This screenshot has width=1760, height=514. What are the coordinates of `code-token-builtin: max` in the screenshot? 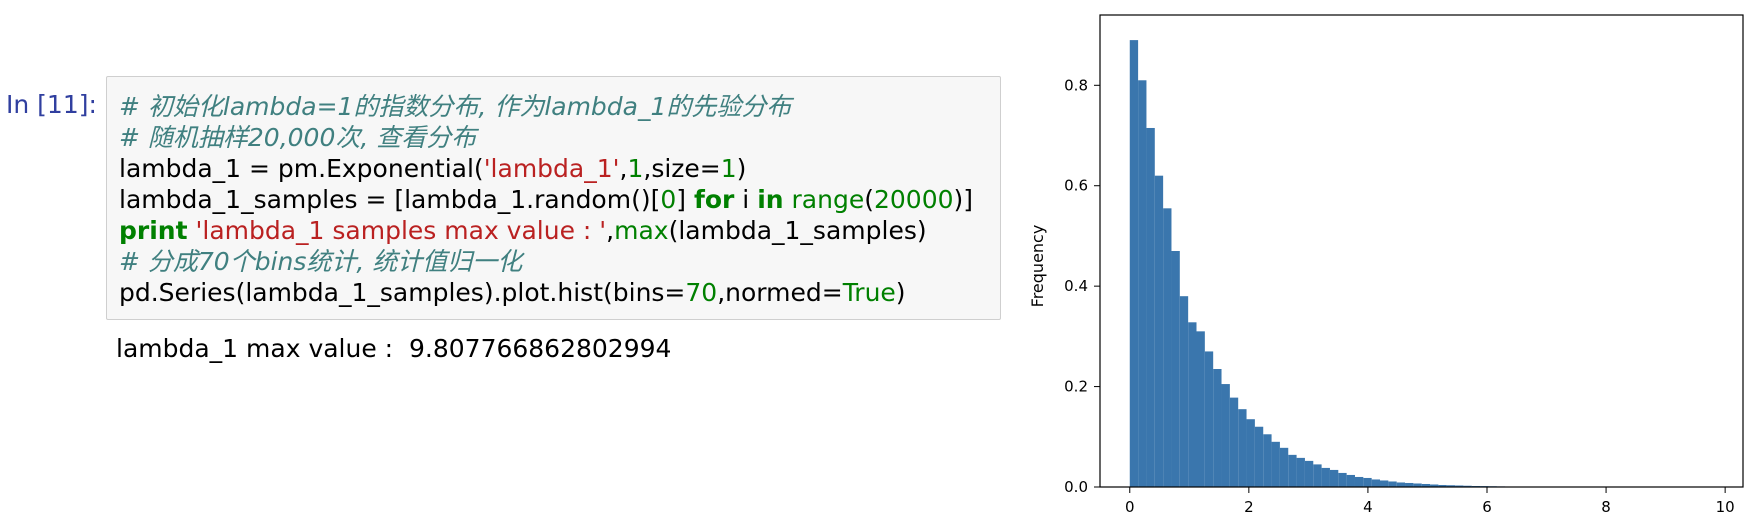 It's located at (641, 230).